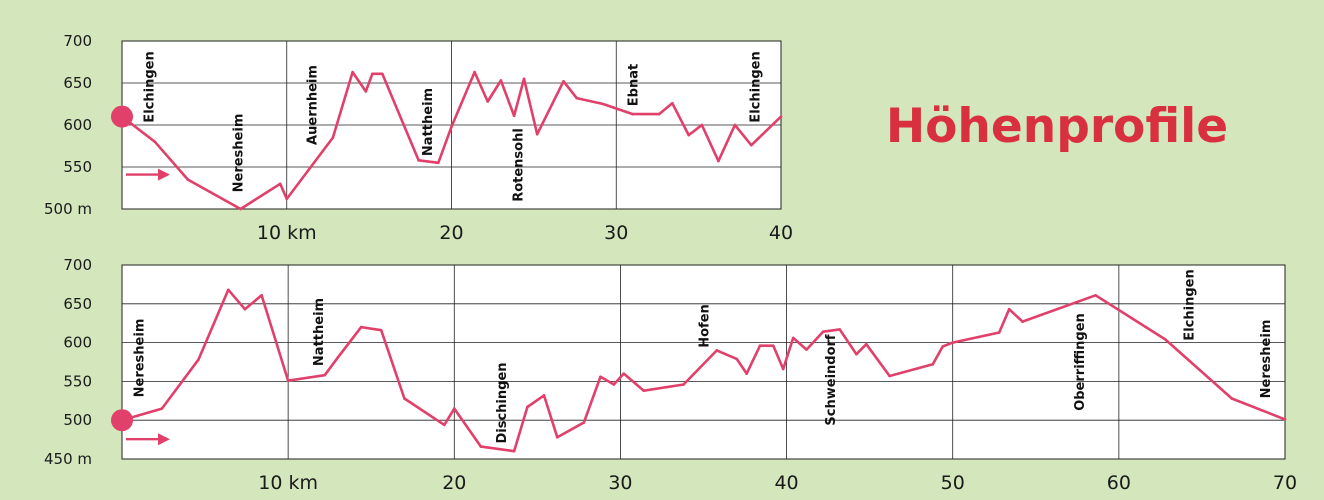 Image resolution: width=1324 pixels, height=500 pixels. I want to click on y-tick-label: 700, so click(77, 41).